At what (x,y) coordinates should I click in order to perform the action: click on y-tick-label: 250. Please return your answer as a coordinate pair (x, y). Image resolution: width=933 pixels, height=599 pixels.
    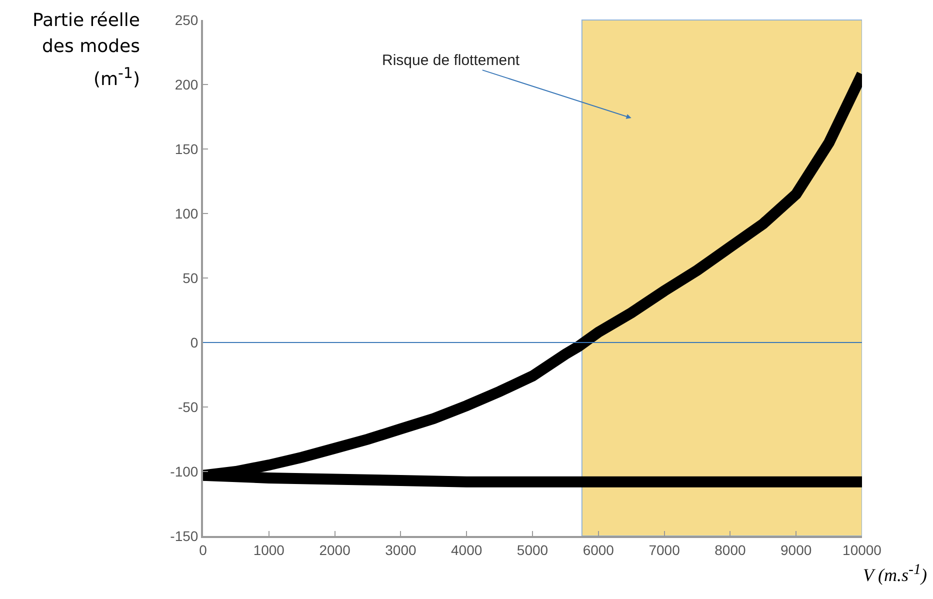
    Looking at the image, I should click on (186, 20).